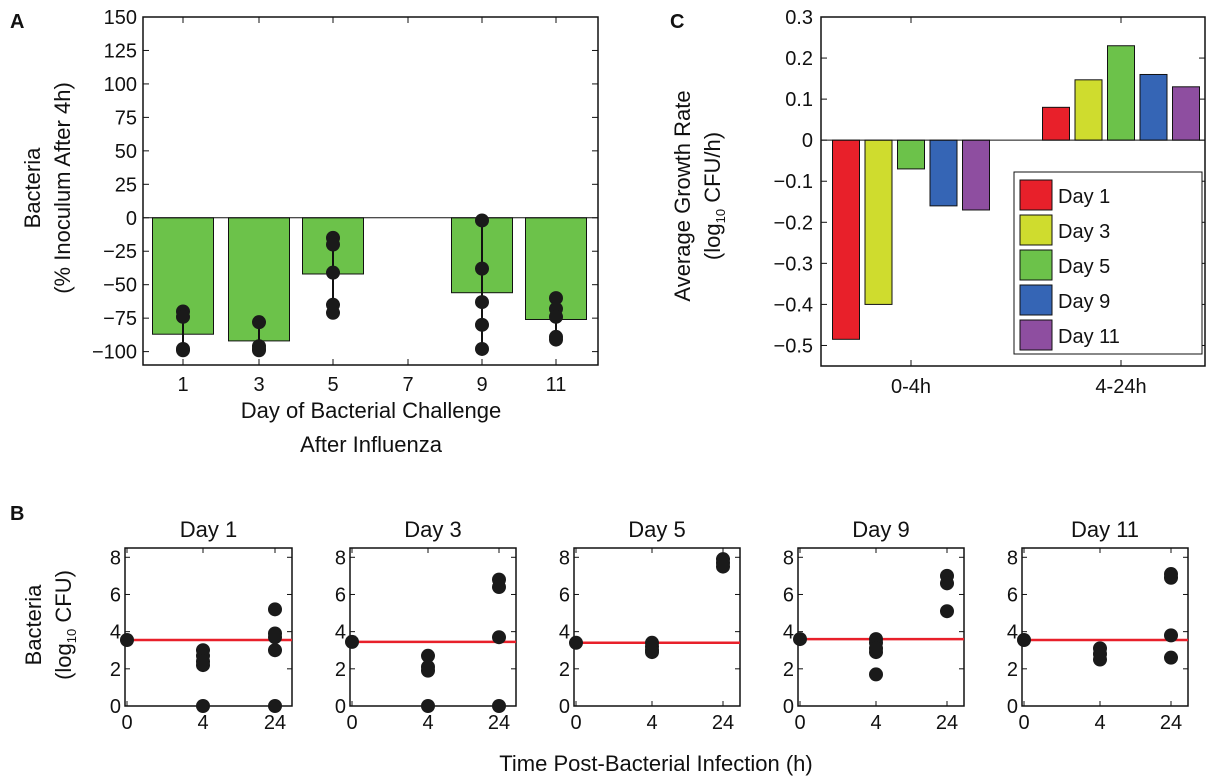 The image size is (1222, 780). I want to click on panel-letter-a: A, so click(17, 22).